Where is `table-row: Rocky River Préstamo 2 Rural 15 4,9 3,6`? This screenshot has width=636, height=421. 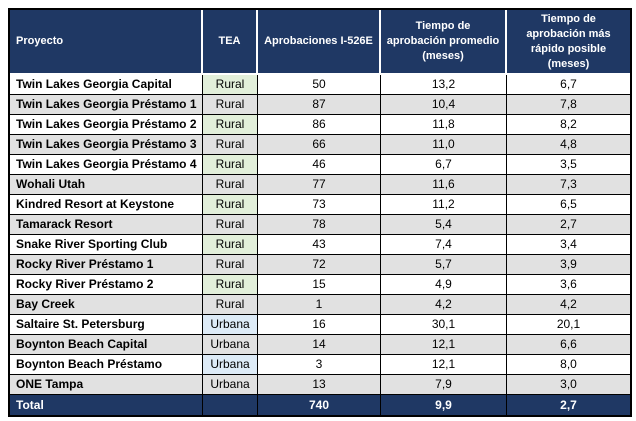 table-row: Rocky River Préstamo 2 Rural 15 4,9 3,6 is located at coordinates (320, 285).